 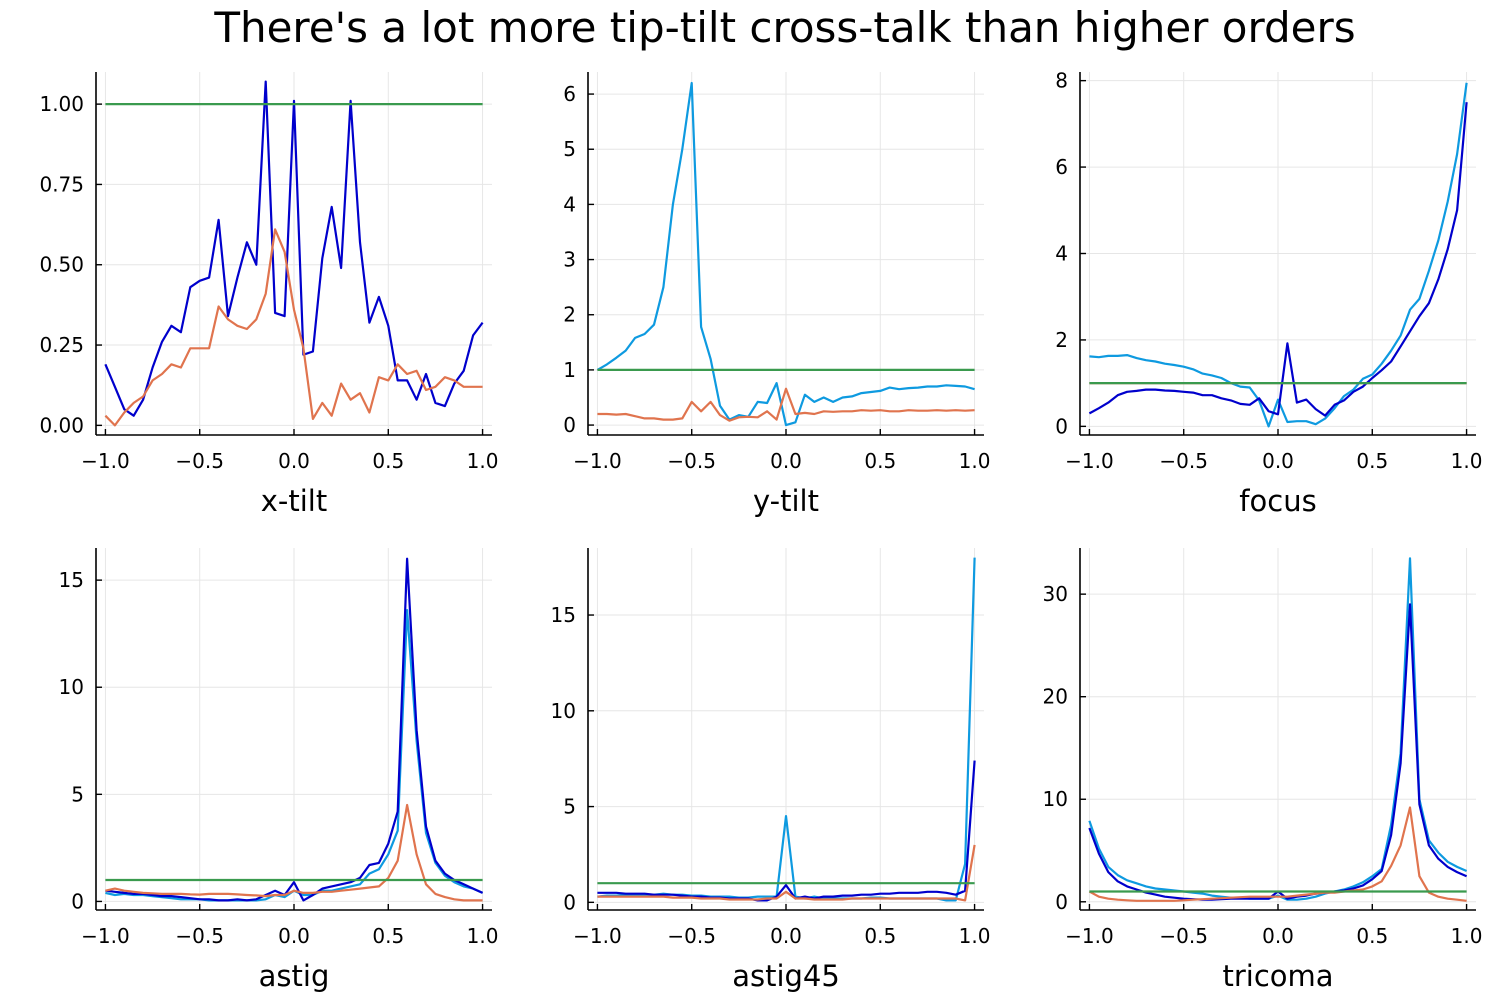 I want to click on y-tick-label-5: 5, so click(x=569, y=149).